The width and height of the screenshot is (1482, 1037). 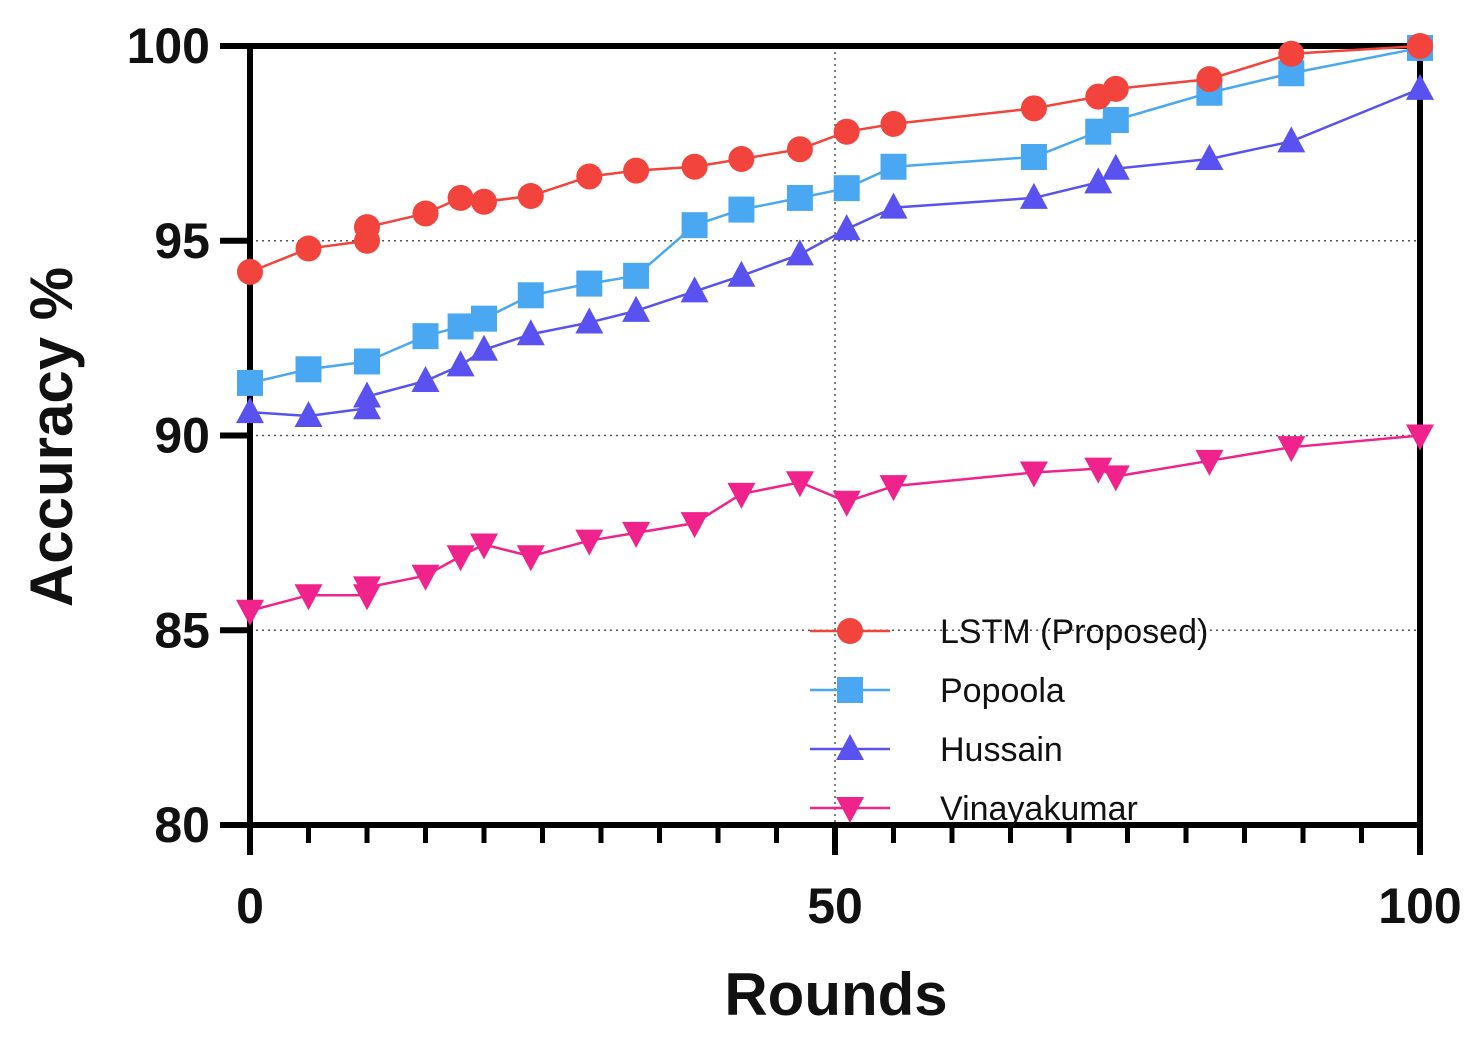 What do you see at coordinates (1419, 906) in the screenshot?
I see `x-tick-label-100: 100` at bounding box center [1419, 906].